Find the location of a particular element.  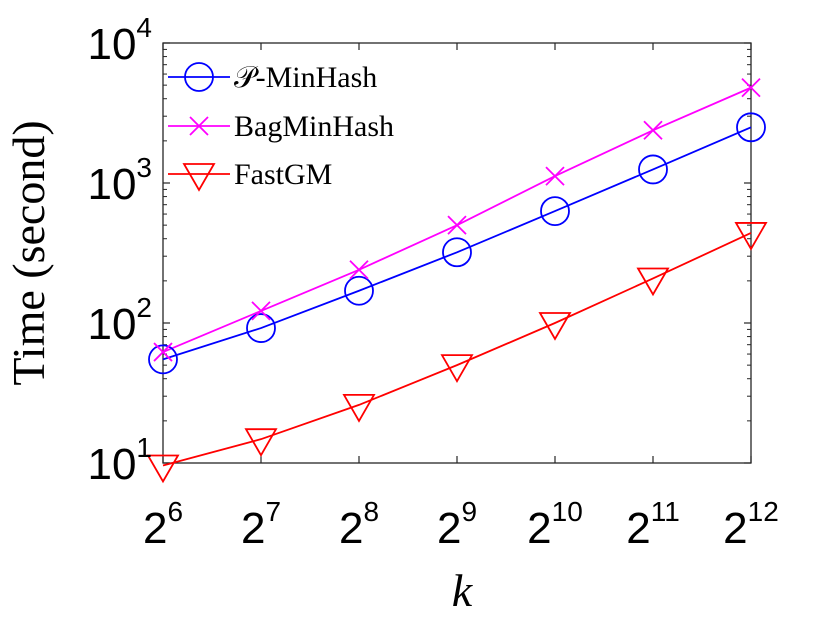

x-tick-labels: 26 27 28 29 210 211 212 is located at coordinates (461, 524).